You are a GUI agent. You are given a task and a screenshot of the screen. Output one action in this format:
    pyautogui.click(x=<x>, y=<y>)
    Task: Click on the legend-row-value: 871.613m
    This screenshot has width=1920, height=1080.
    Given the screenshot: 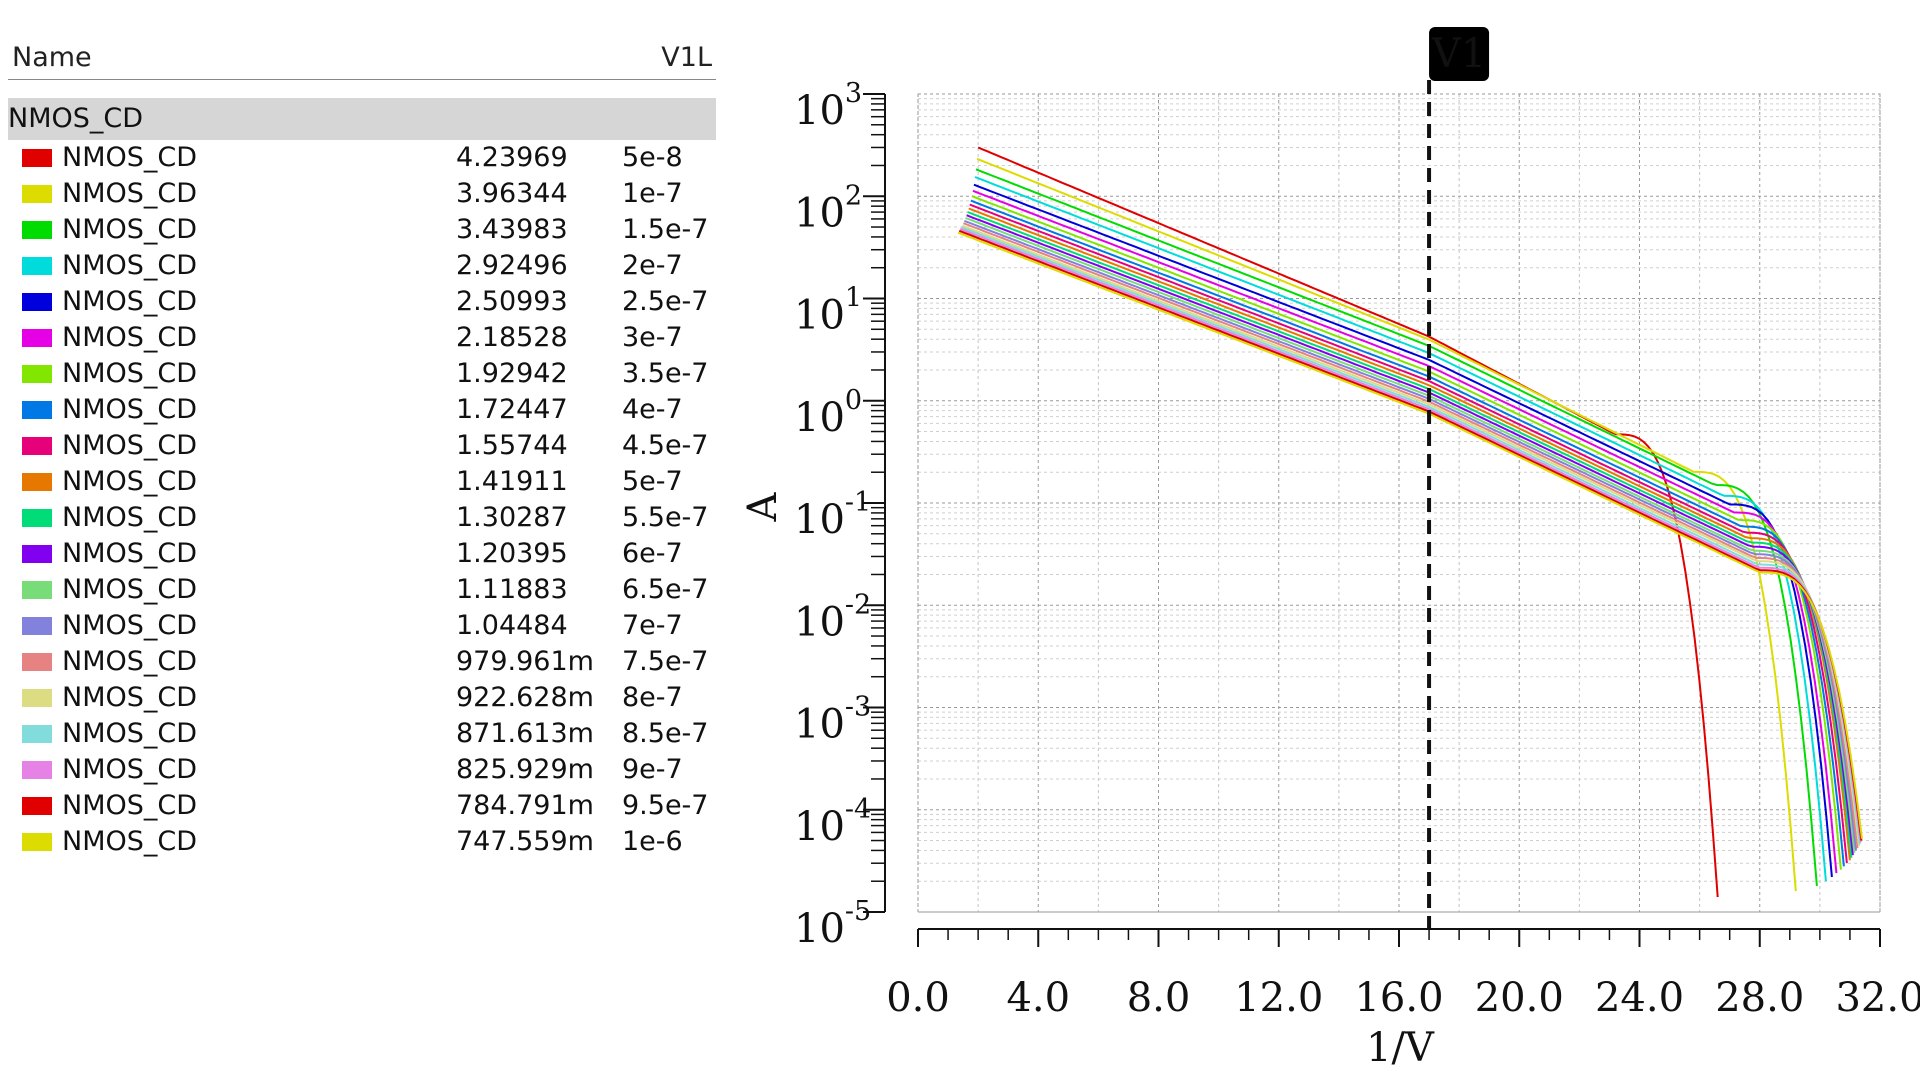 What is the action you would take?
    pyautogui.click(x=525, y=733)
    